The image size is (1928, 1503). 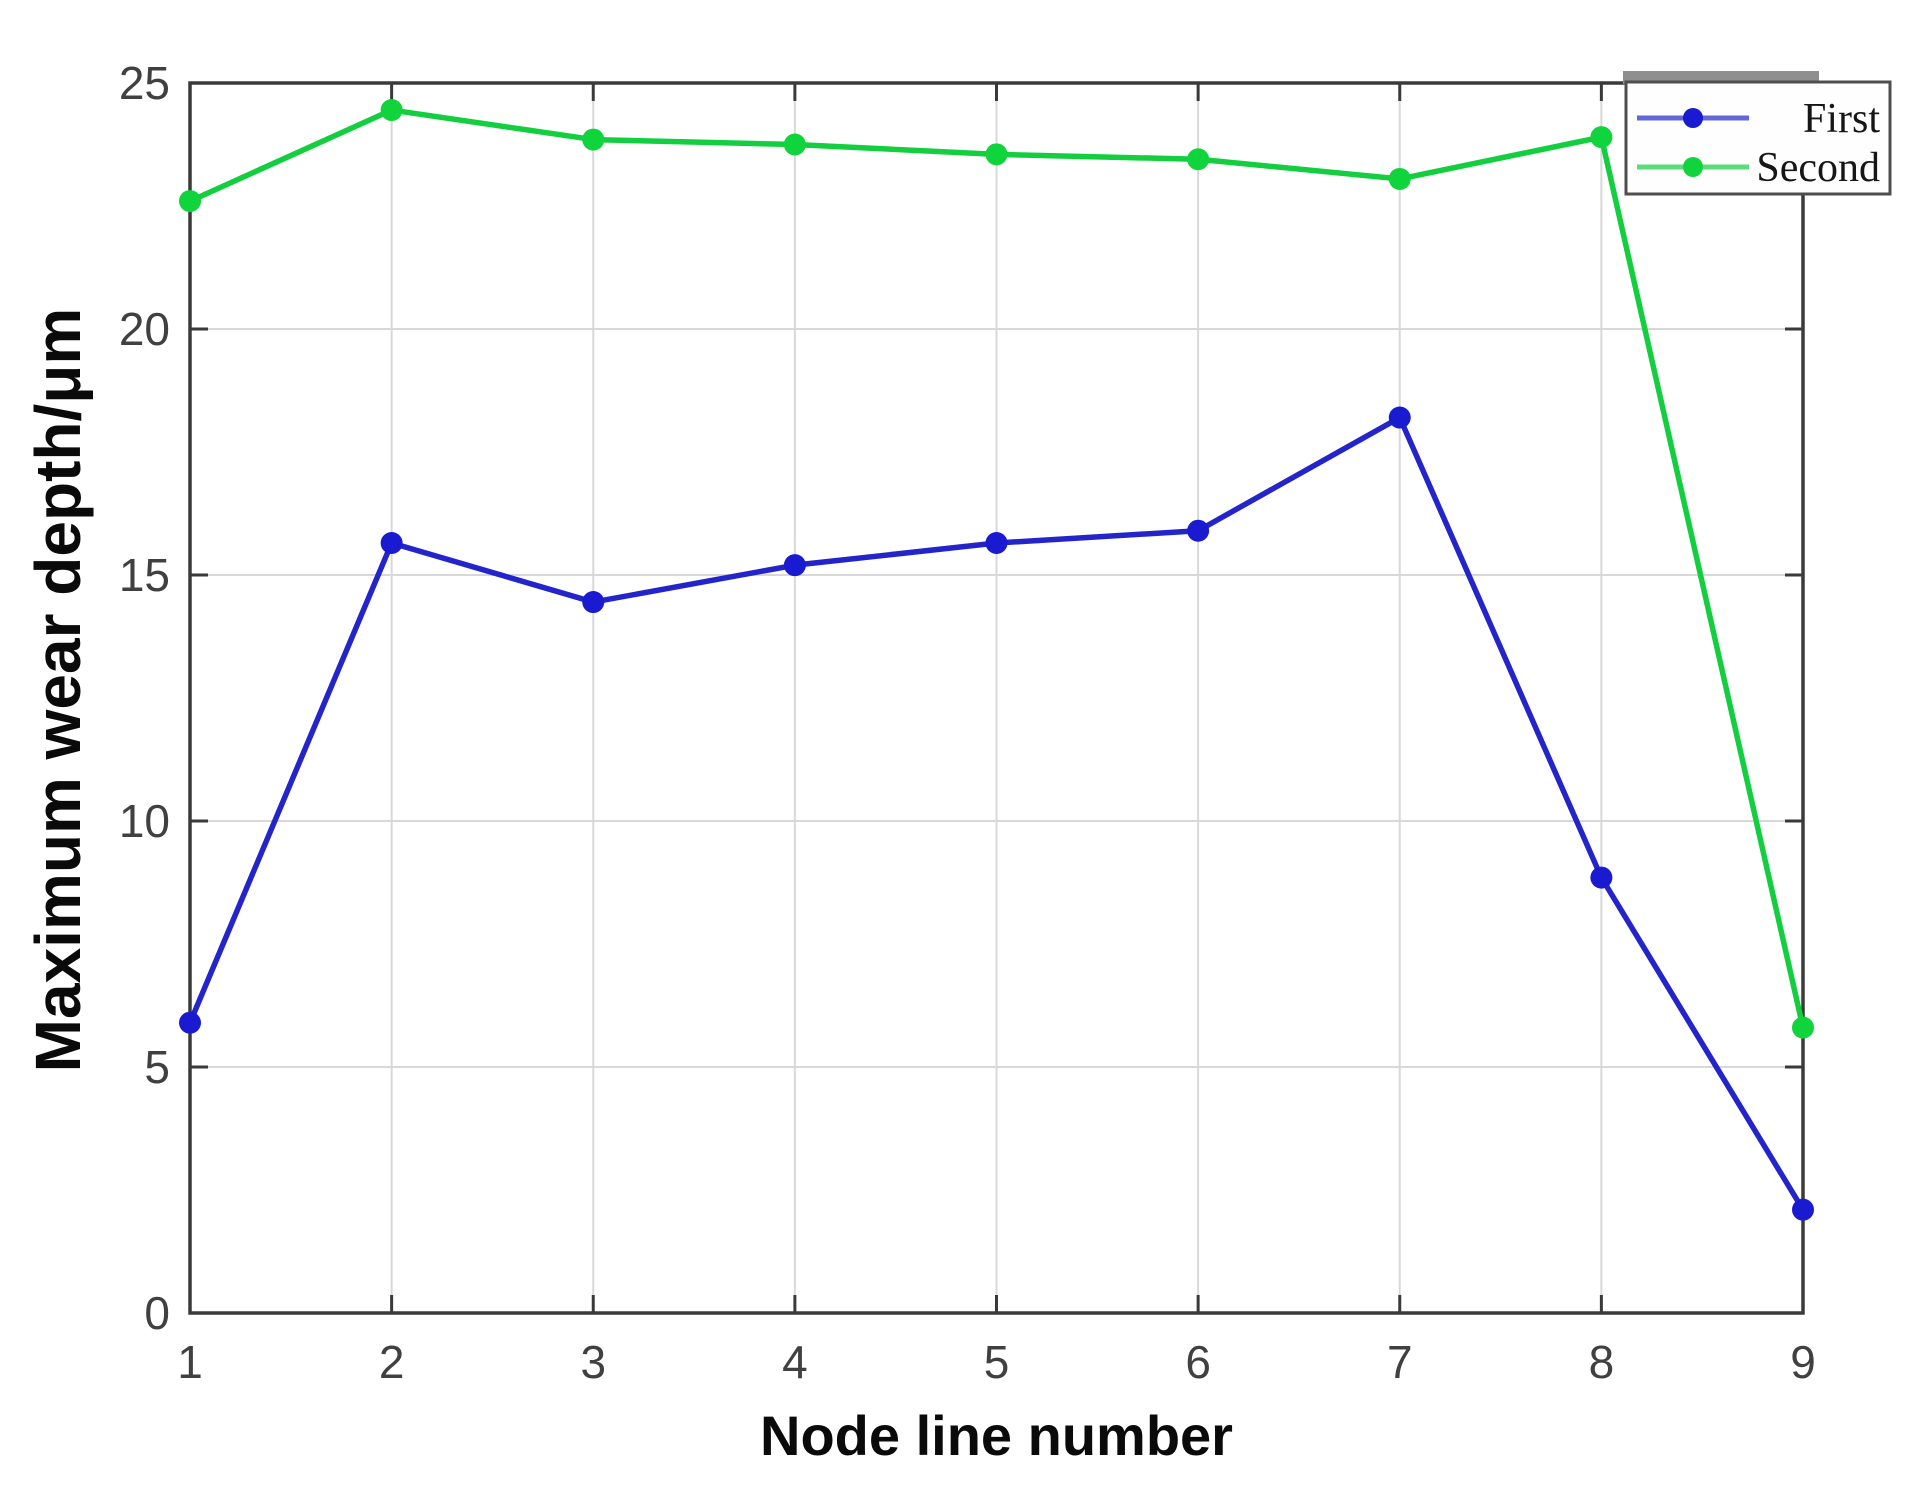 What do you see at coordinates (144, 83) in the screenshot?
I see `y-tick-label: 25` at bounding box center [144, 83].